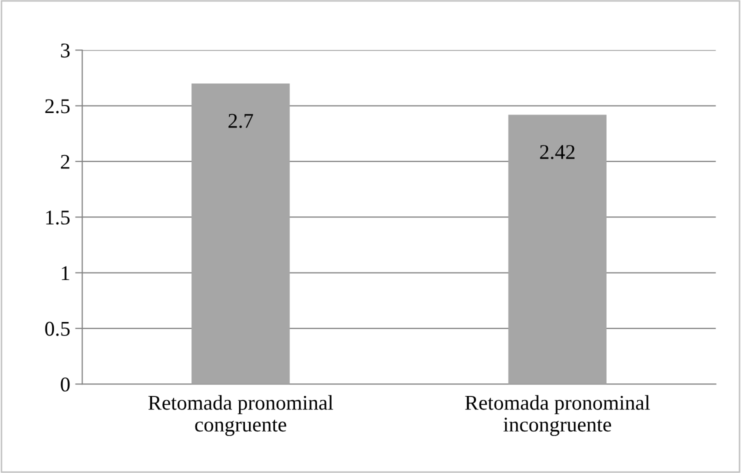 The width and height of the screenshot is (741, 473). I want to click on y-tick-label: 2, so click(65, 161).